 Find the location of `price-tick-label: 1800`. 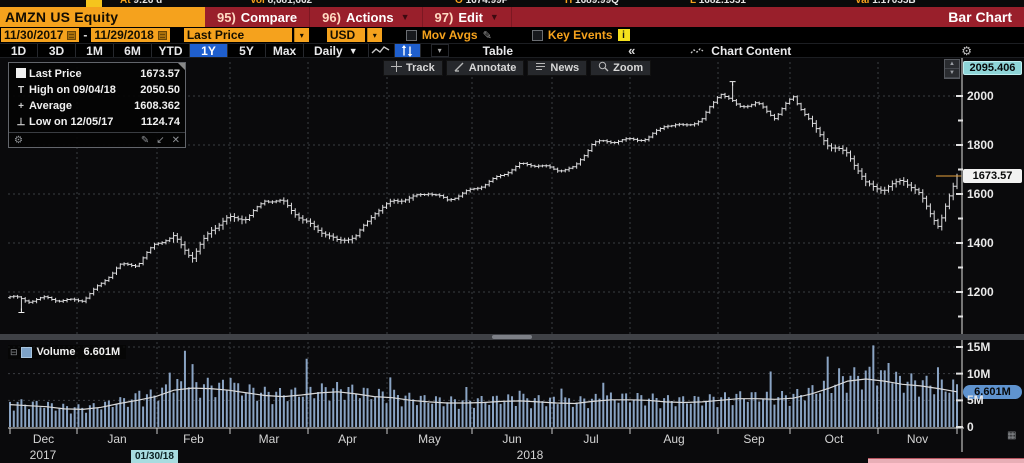

price-tick-label: 1800 is located at coordinates (980, 145).